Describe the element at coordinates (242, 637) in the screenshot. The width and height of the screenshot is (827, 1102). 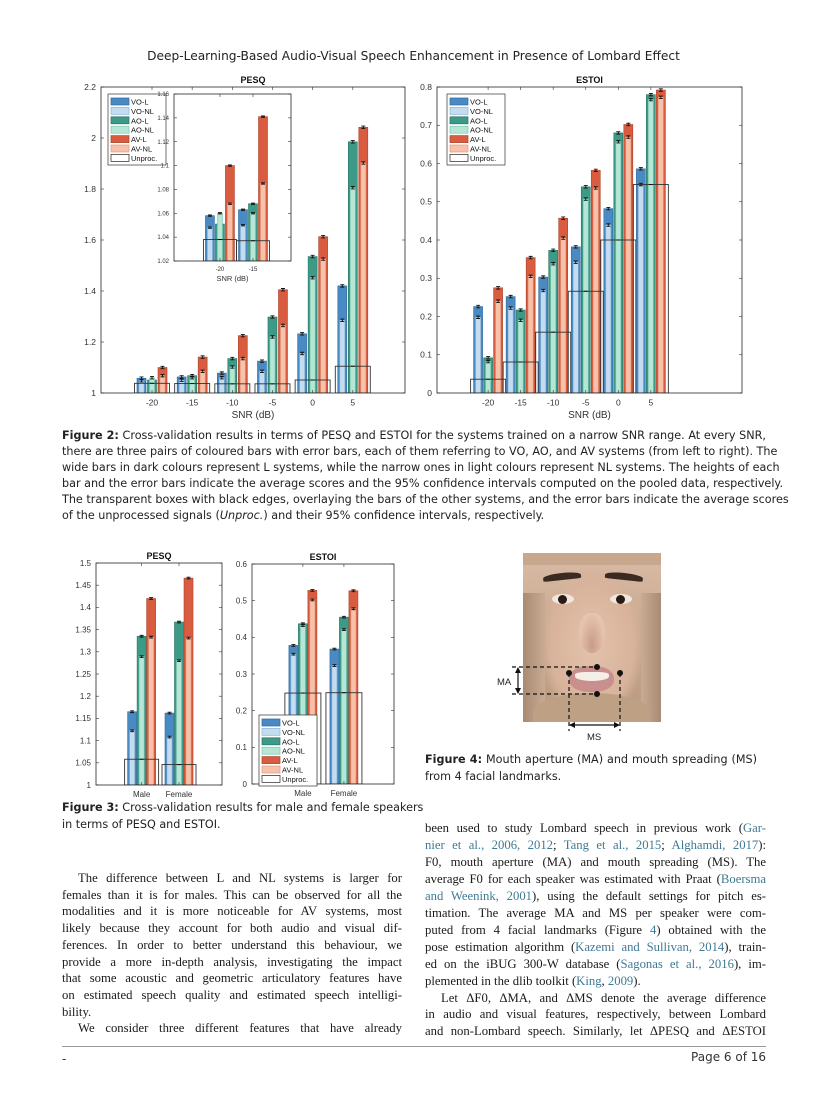
I see `y-tick-label: 0.4` at that location.